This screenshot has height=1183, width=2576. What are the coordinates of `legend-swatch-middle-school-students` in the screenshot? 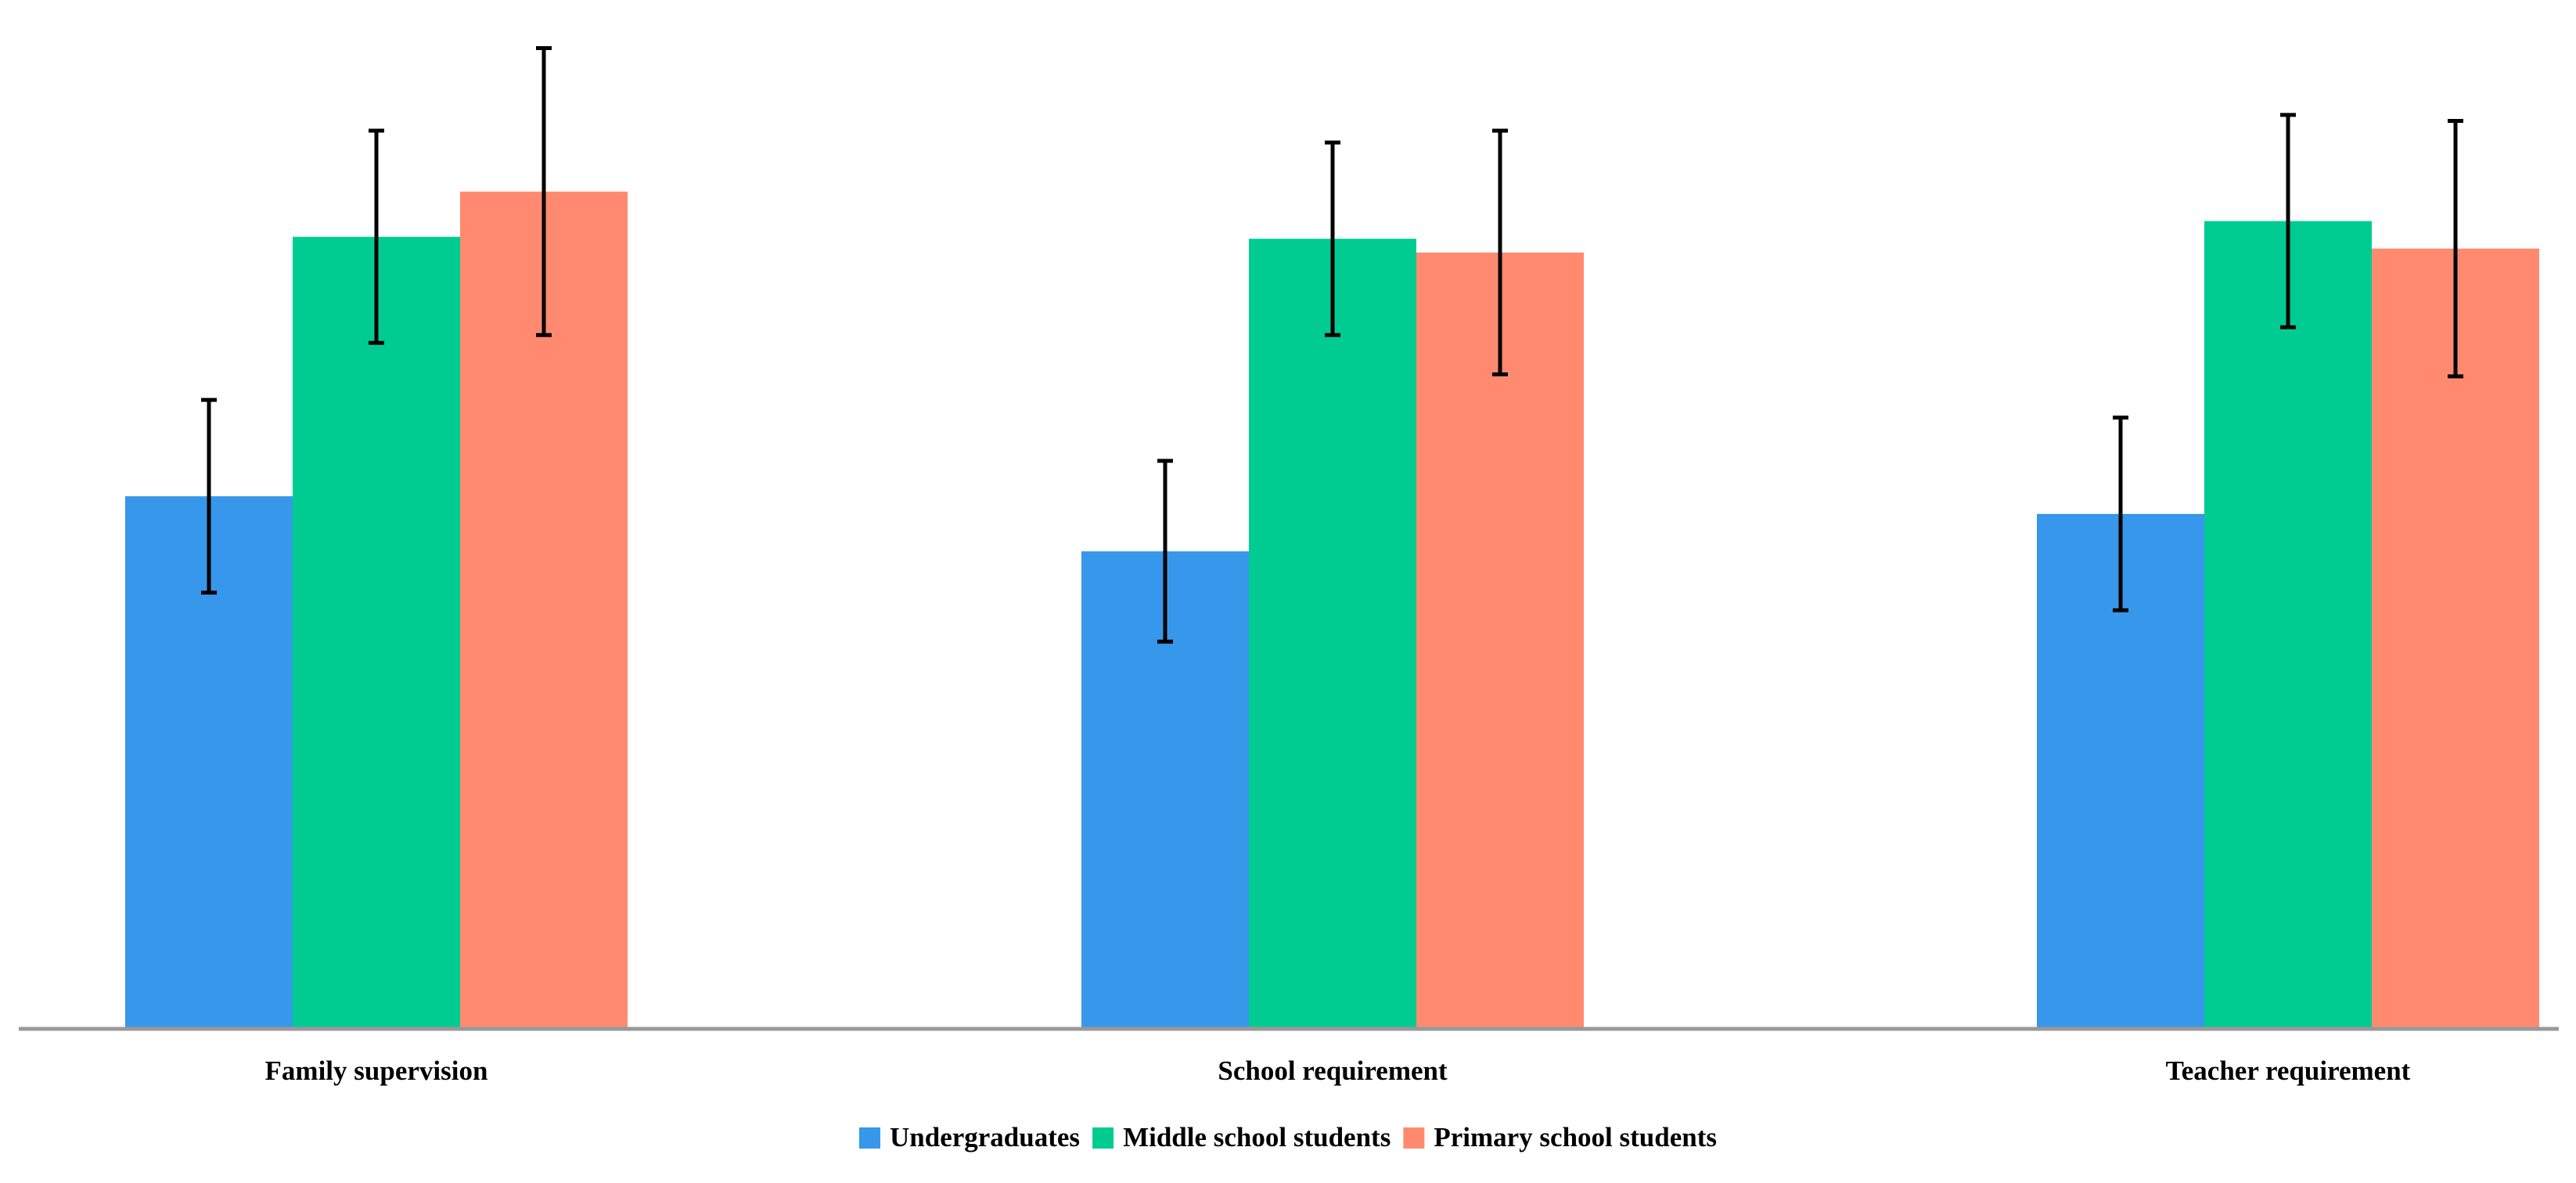 It's located at (1103, 1138).